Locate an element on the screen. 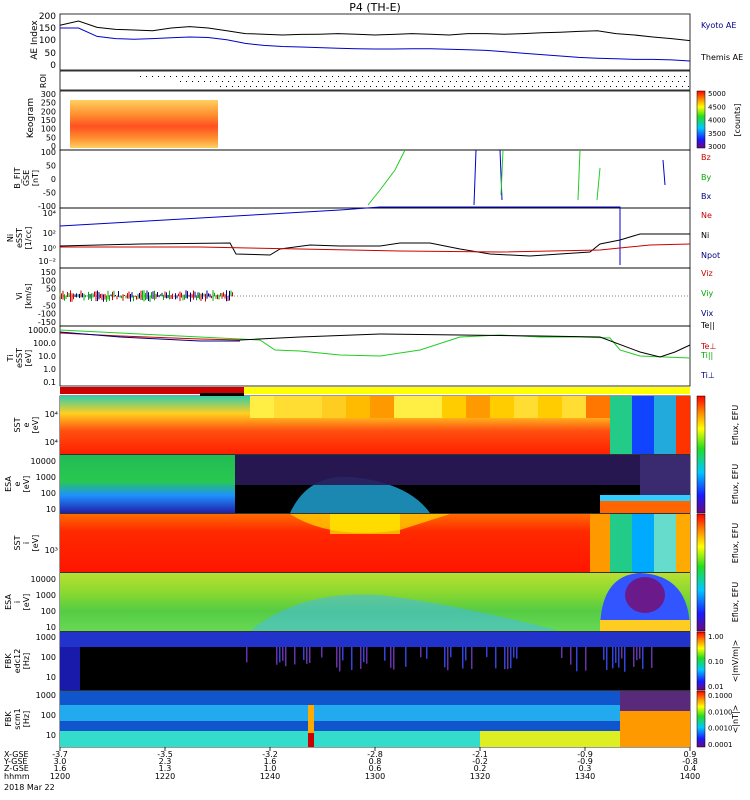  bfit-ytick-0: 100 is located at coordinates (48, 152).